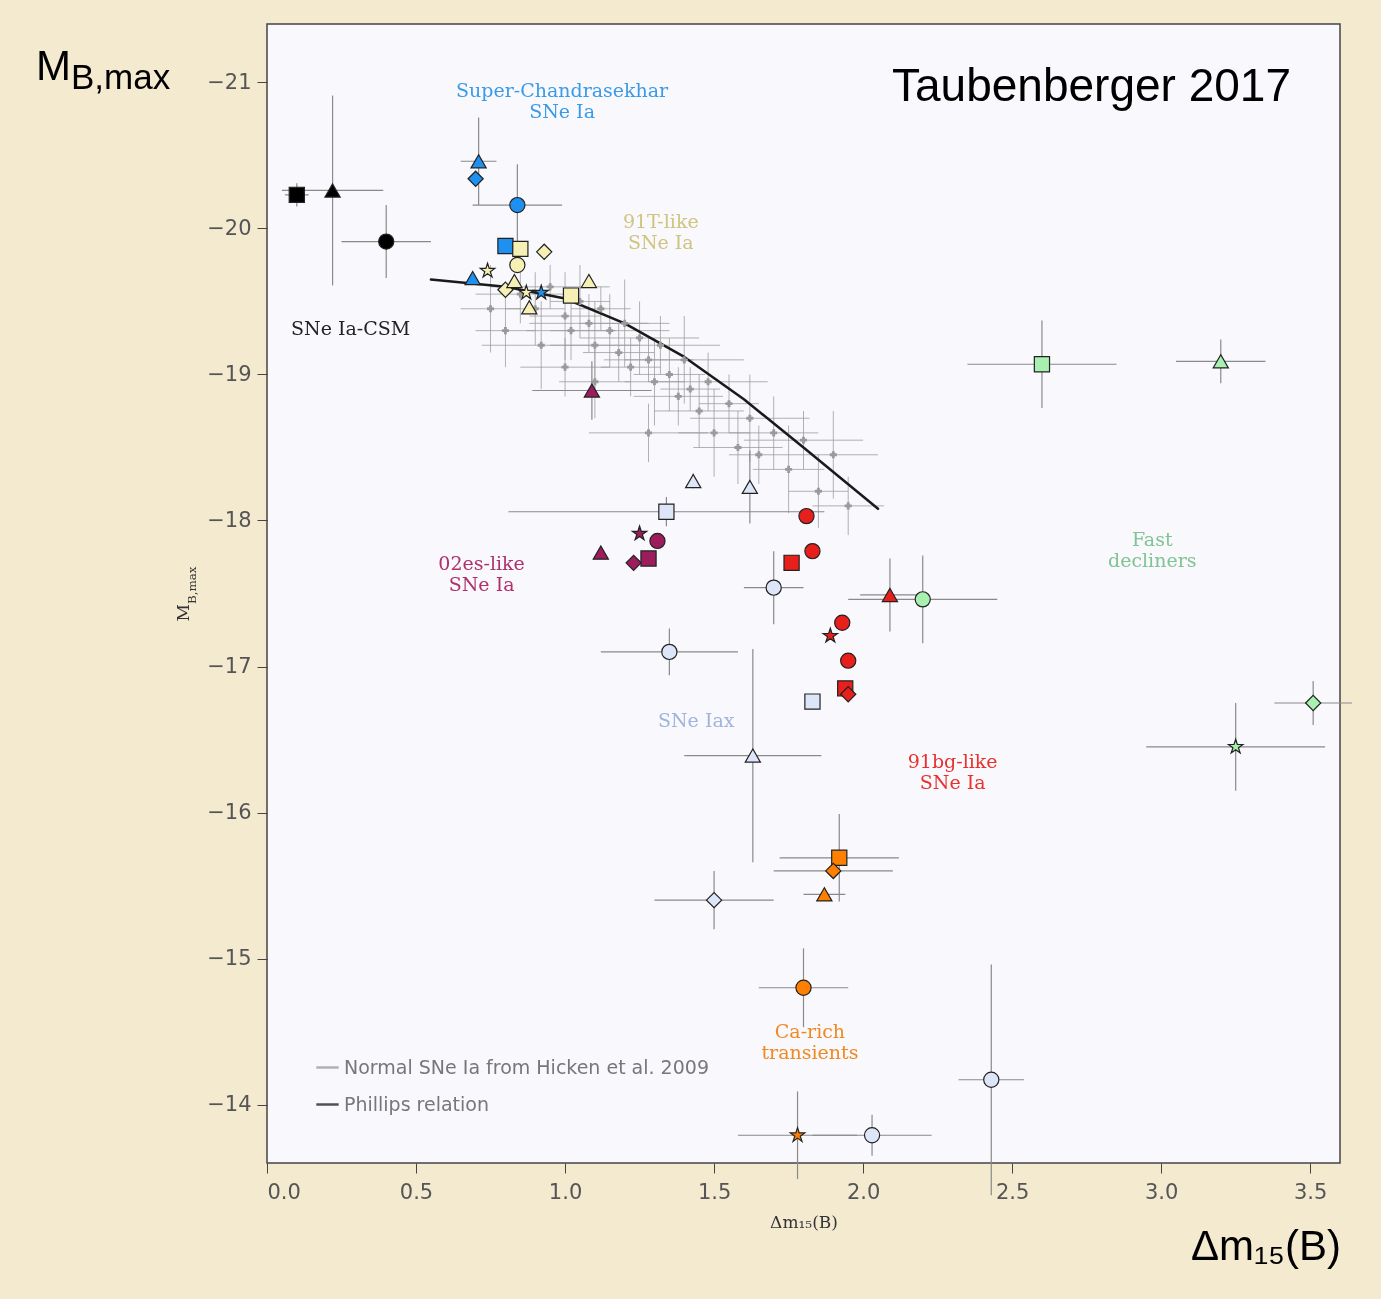 The width and height of the screenshot is (1381, 1299). I want to click on legend-label: Phillips relation, so click(417, 1103).